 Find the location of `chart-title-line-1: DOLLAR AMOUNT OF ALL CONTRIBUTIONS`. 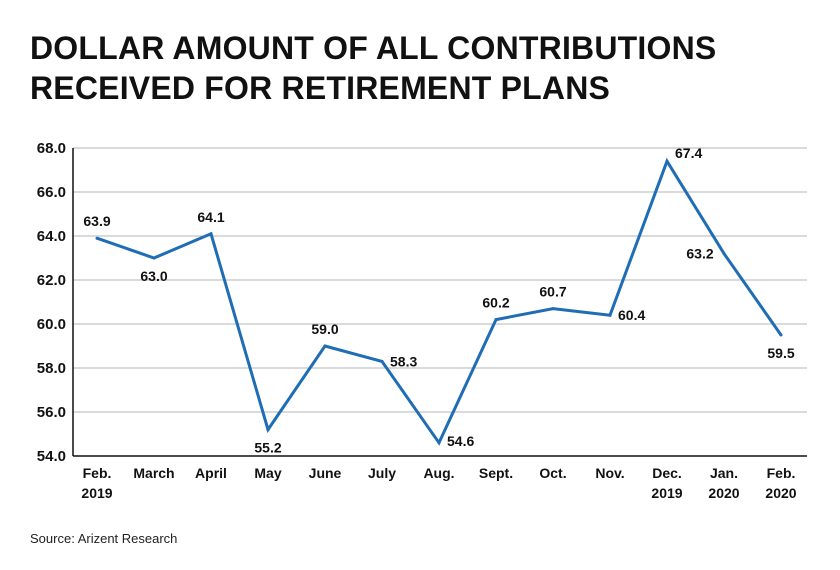

chart-title-line-1: DOLLAR AMOUNT OF ALL CONTRIBUTIONS is located at coordinates (373, 48).